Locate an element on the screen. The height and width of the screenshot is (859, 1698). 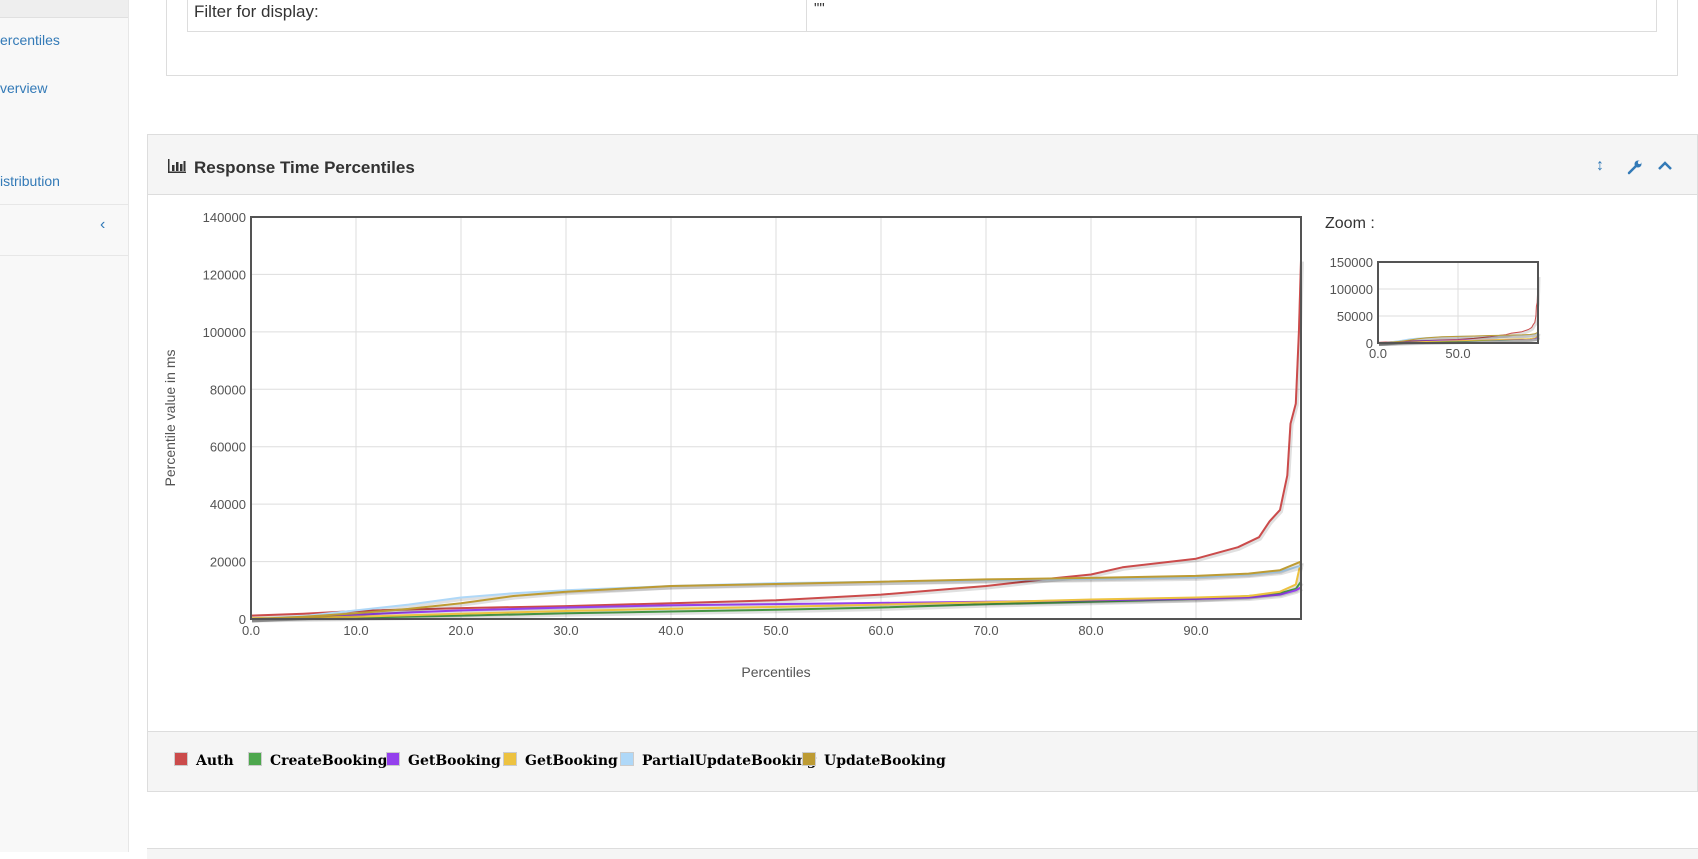
x-tick-label: 40.0 is located at coordinates (670, 630).